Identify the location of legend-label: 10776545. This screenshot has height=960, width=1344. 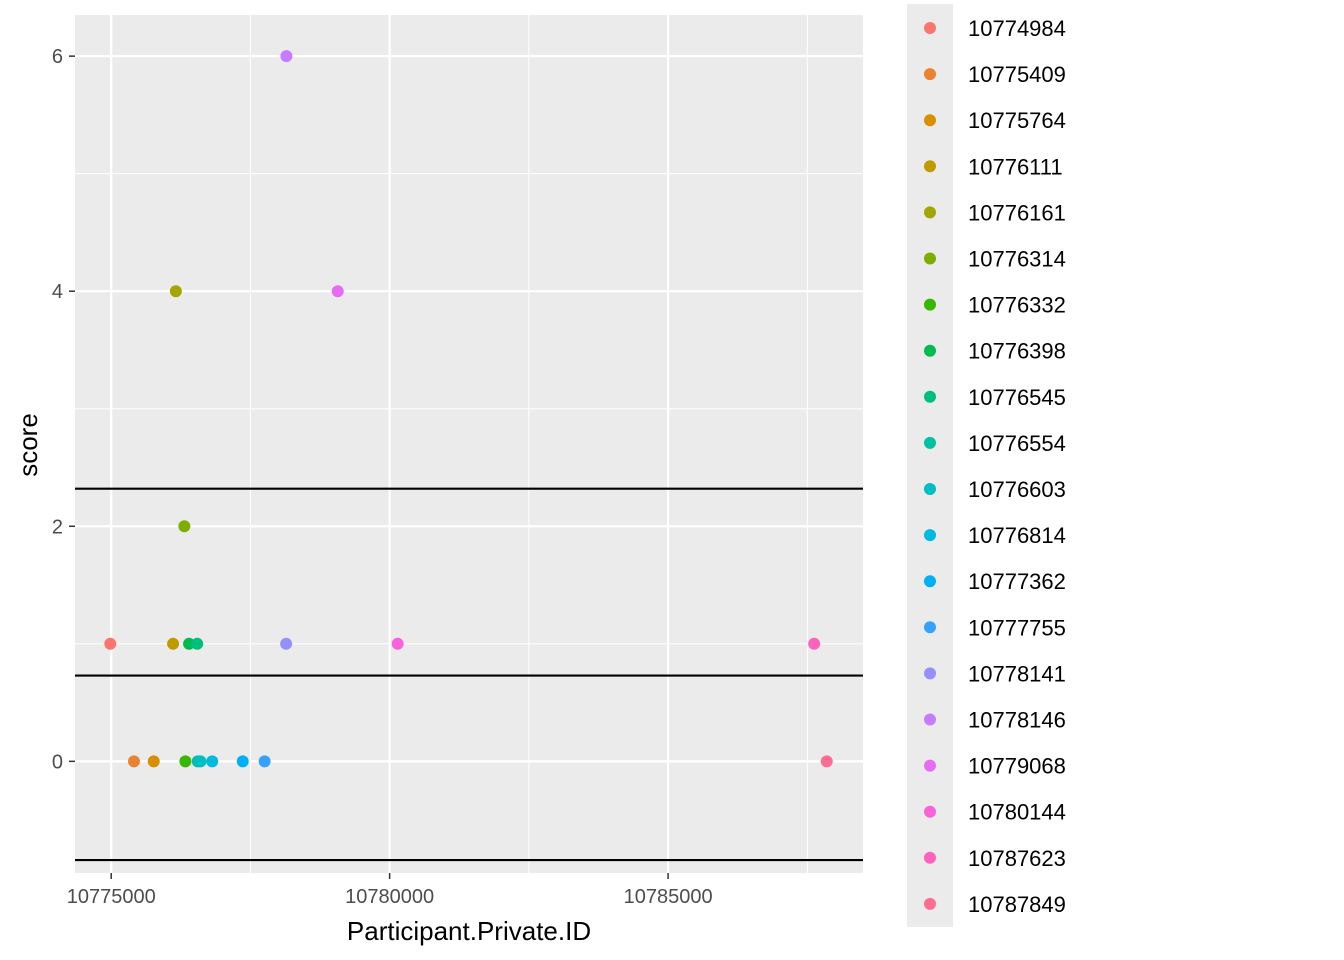
(1017, 397).